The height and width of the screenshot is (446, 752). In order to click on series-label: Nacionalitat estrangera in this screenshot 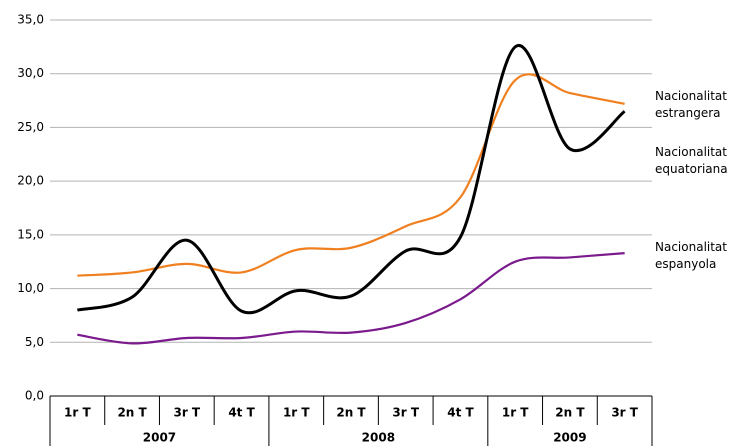, I will do `click(691, 104)`.